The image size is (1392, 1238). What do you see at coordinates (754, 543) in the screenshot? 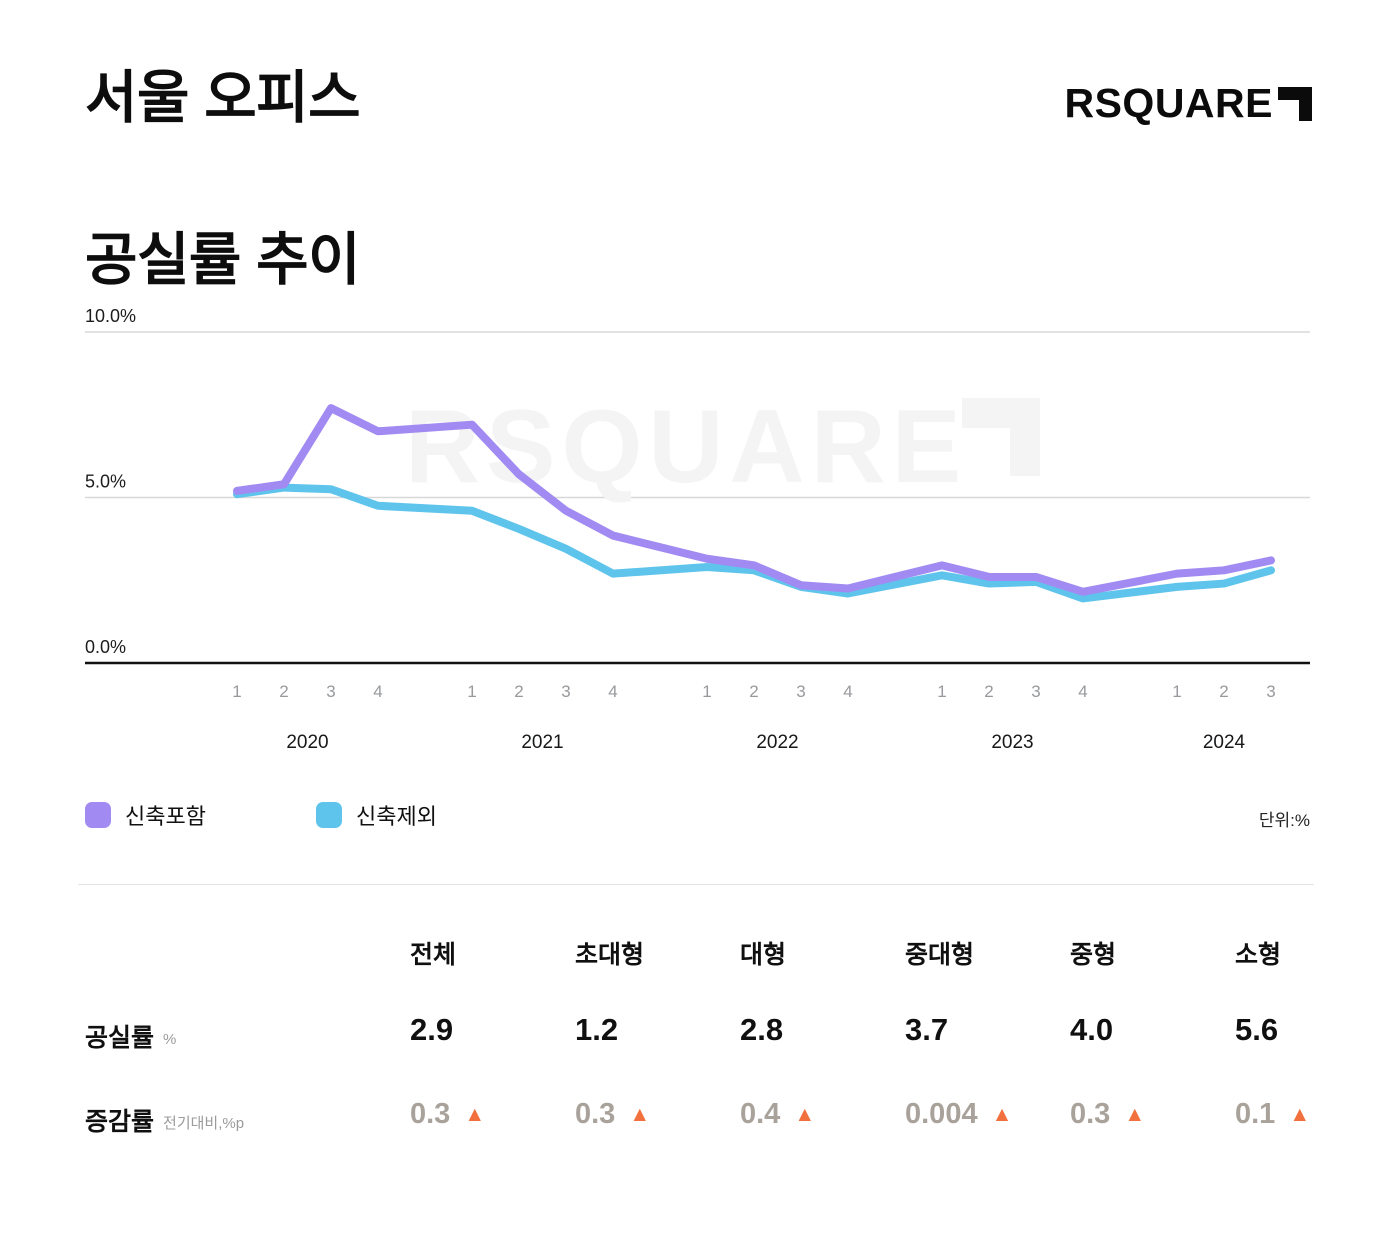
I see `series-line-excluding-new` at bounding box center [754, 543].